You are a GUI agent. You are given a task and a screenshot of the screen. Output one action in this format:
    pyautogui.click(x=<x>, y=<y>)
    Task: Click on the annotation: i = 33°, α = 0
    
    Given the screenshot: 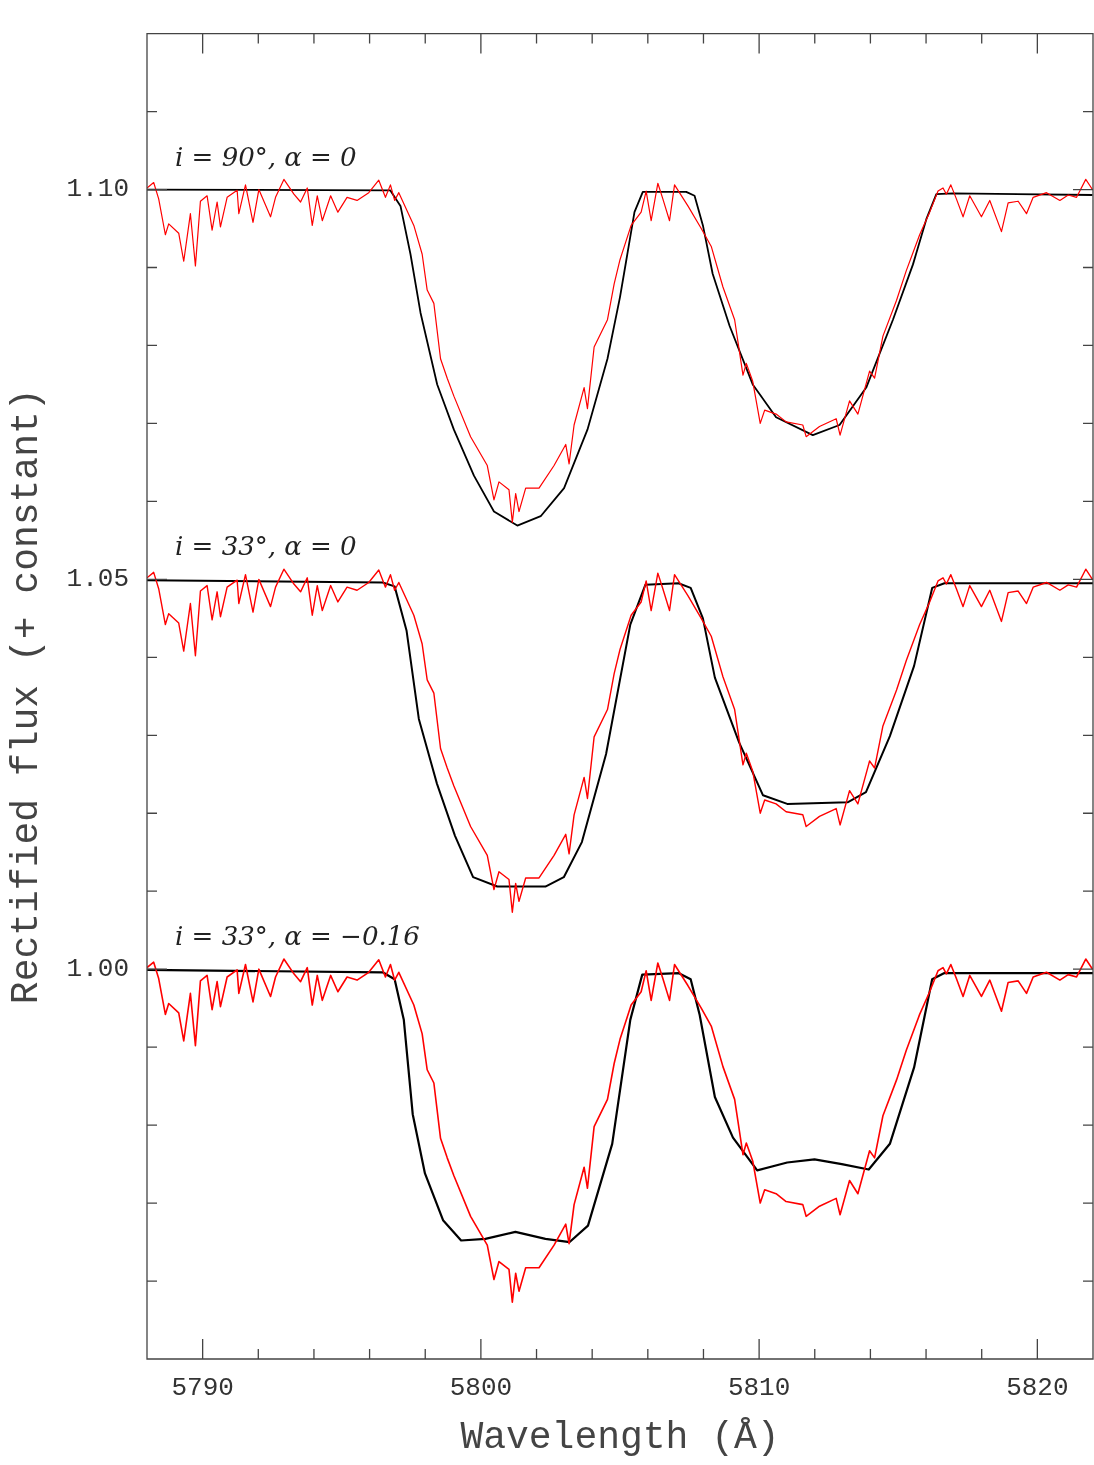 What is the action you would take?
    pyautogui.click(x=266, y=546)
    